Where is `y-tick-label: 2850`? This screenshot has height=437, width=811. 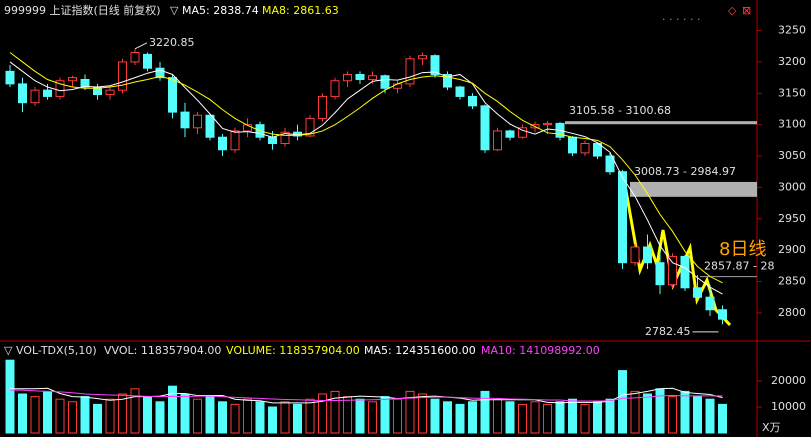
y-tick-label: 2850 is located at coordinates (792, 281).